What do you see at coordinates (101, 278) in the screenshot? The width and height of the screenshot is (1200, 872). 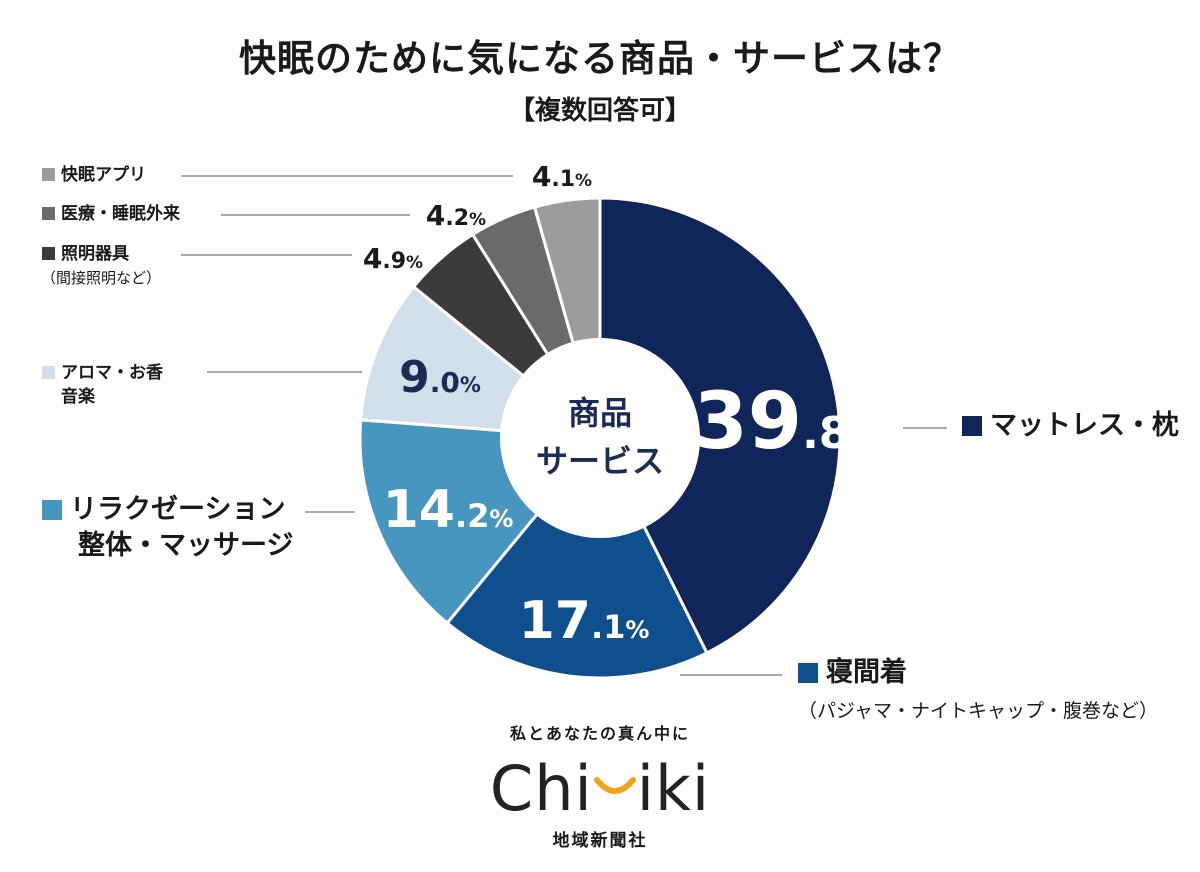 I see `legend-note-lighting: （間接照明など）` at bounding box center [101, 278].